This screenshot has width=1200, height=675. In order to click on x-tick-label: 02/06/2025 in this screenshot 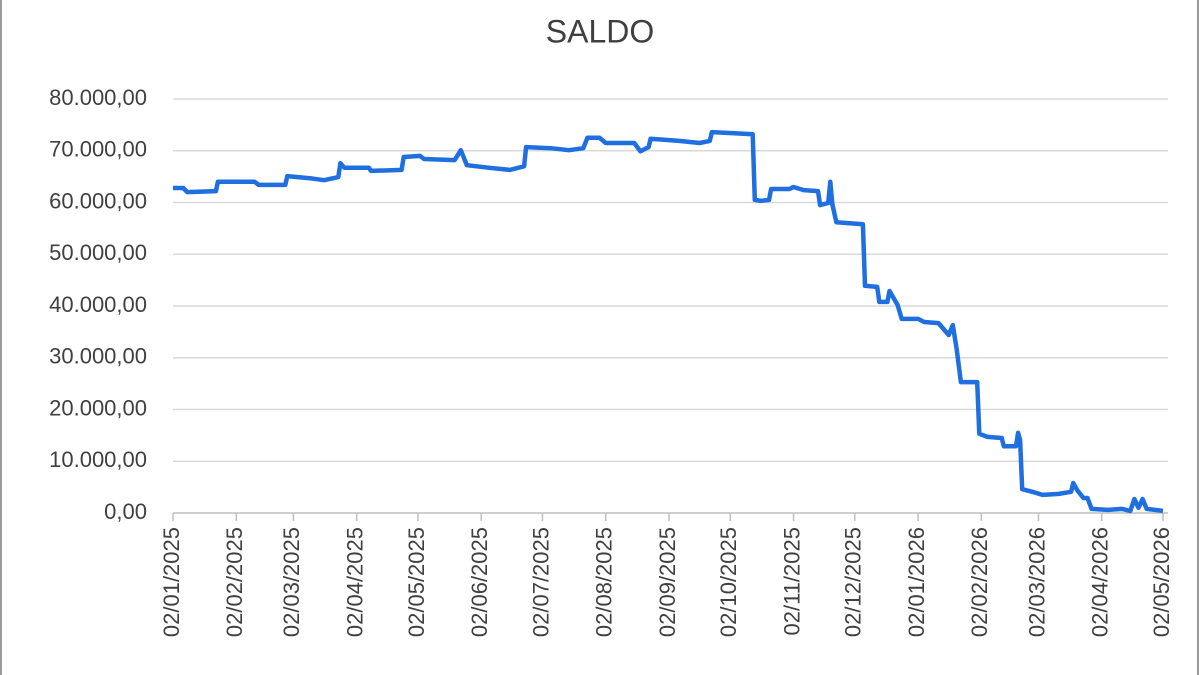, I will do `click(479, 582)`.